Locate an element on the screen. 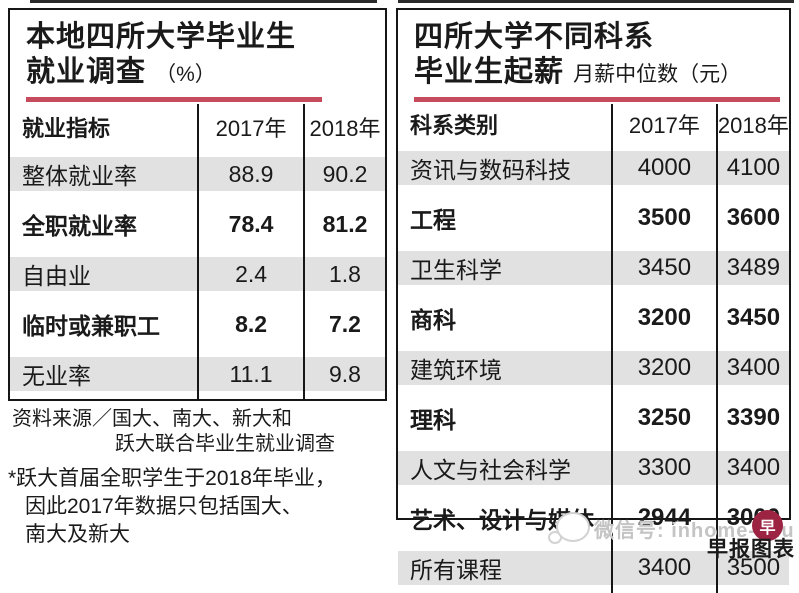  table-row: 资讯与数码科技 4000 4100 is located at coordinates (593, 168).